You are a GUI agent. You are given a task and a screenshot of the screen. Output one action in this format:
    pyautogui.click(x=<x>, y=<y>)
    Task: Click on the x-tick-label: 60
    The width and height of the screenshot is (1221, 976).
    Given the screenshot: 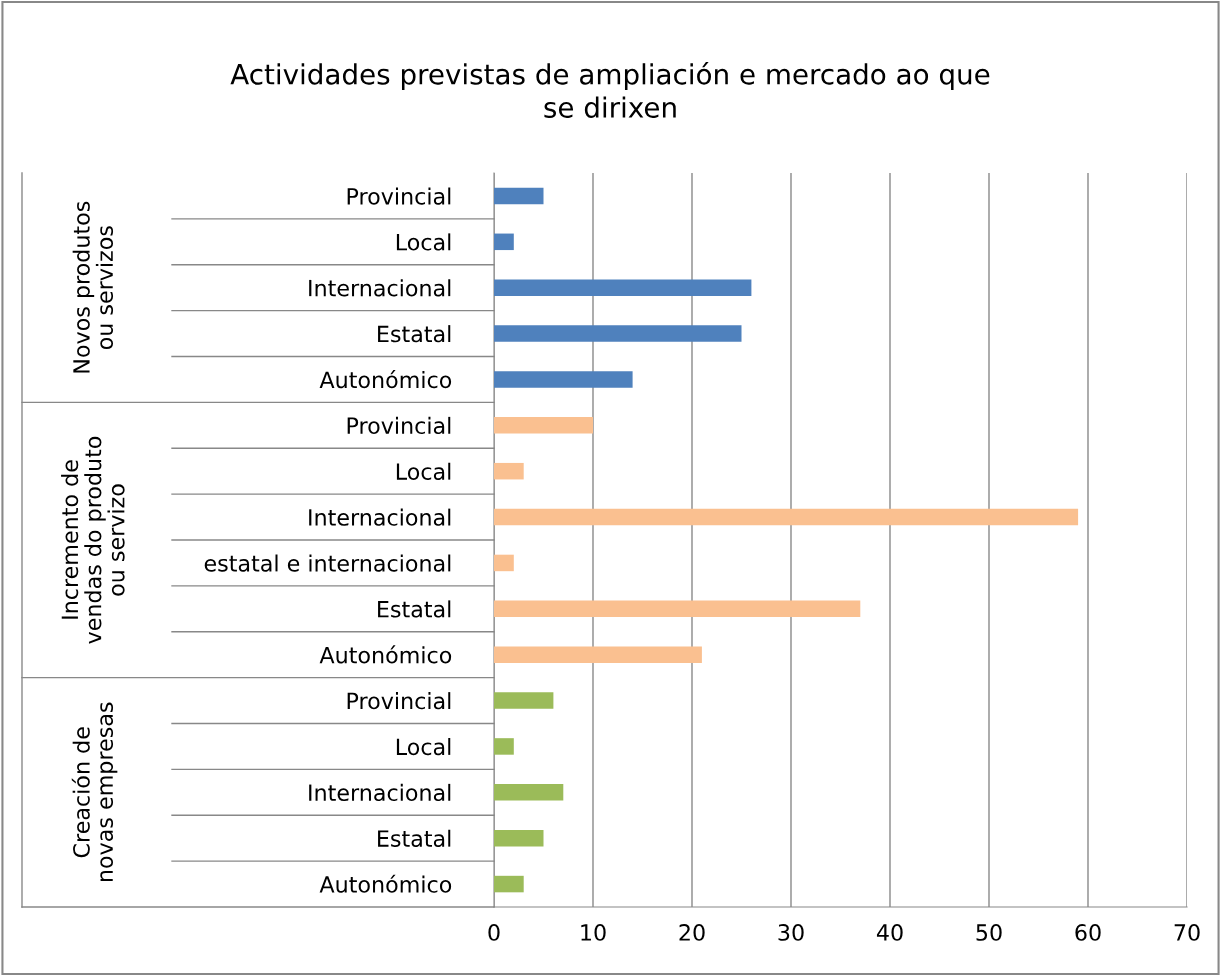 What is the action you would take?
    pyautogui.click(x=1088, y=932)
    